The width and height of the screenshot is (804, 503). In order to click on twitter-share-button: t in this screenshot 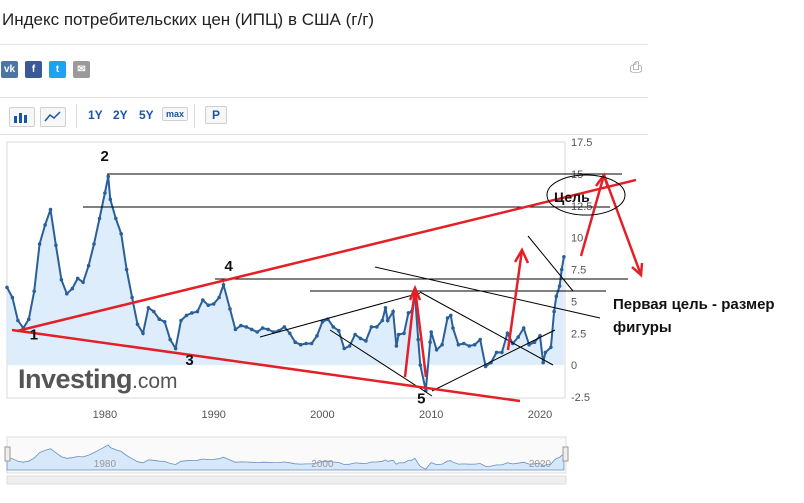, I will do `click(57, 69)`.